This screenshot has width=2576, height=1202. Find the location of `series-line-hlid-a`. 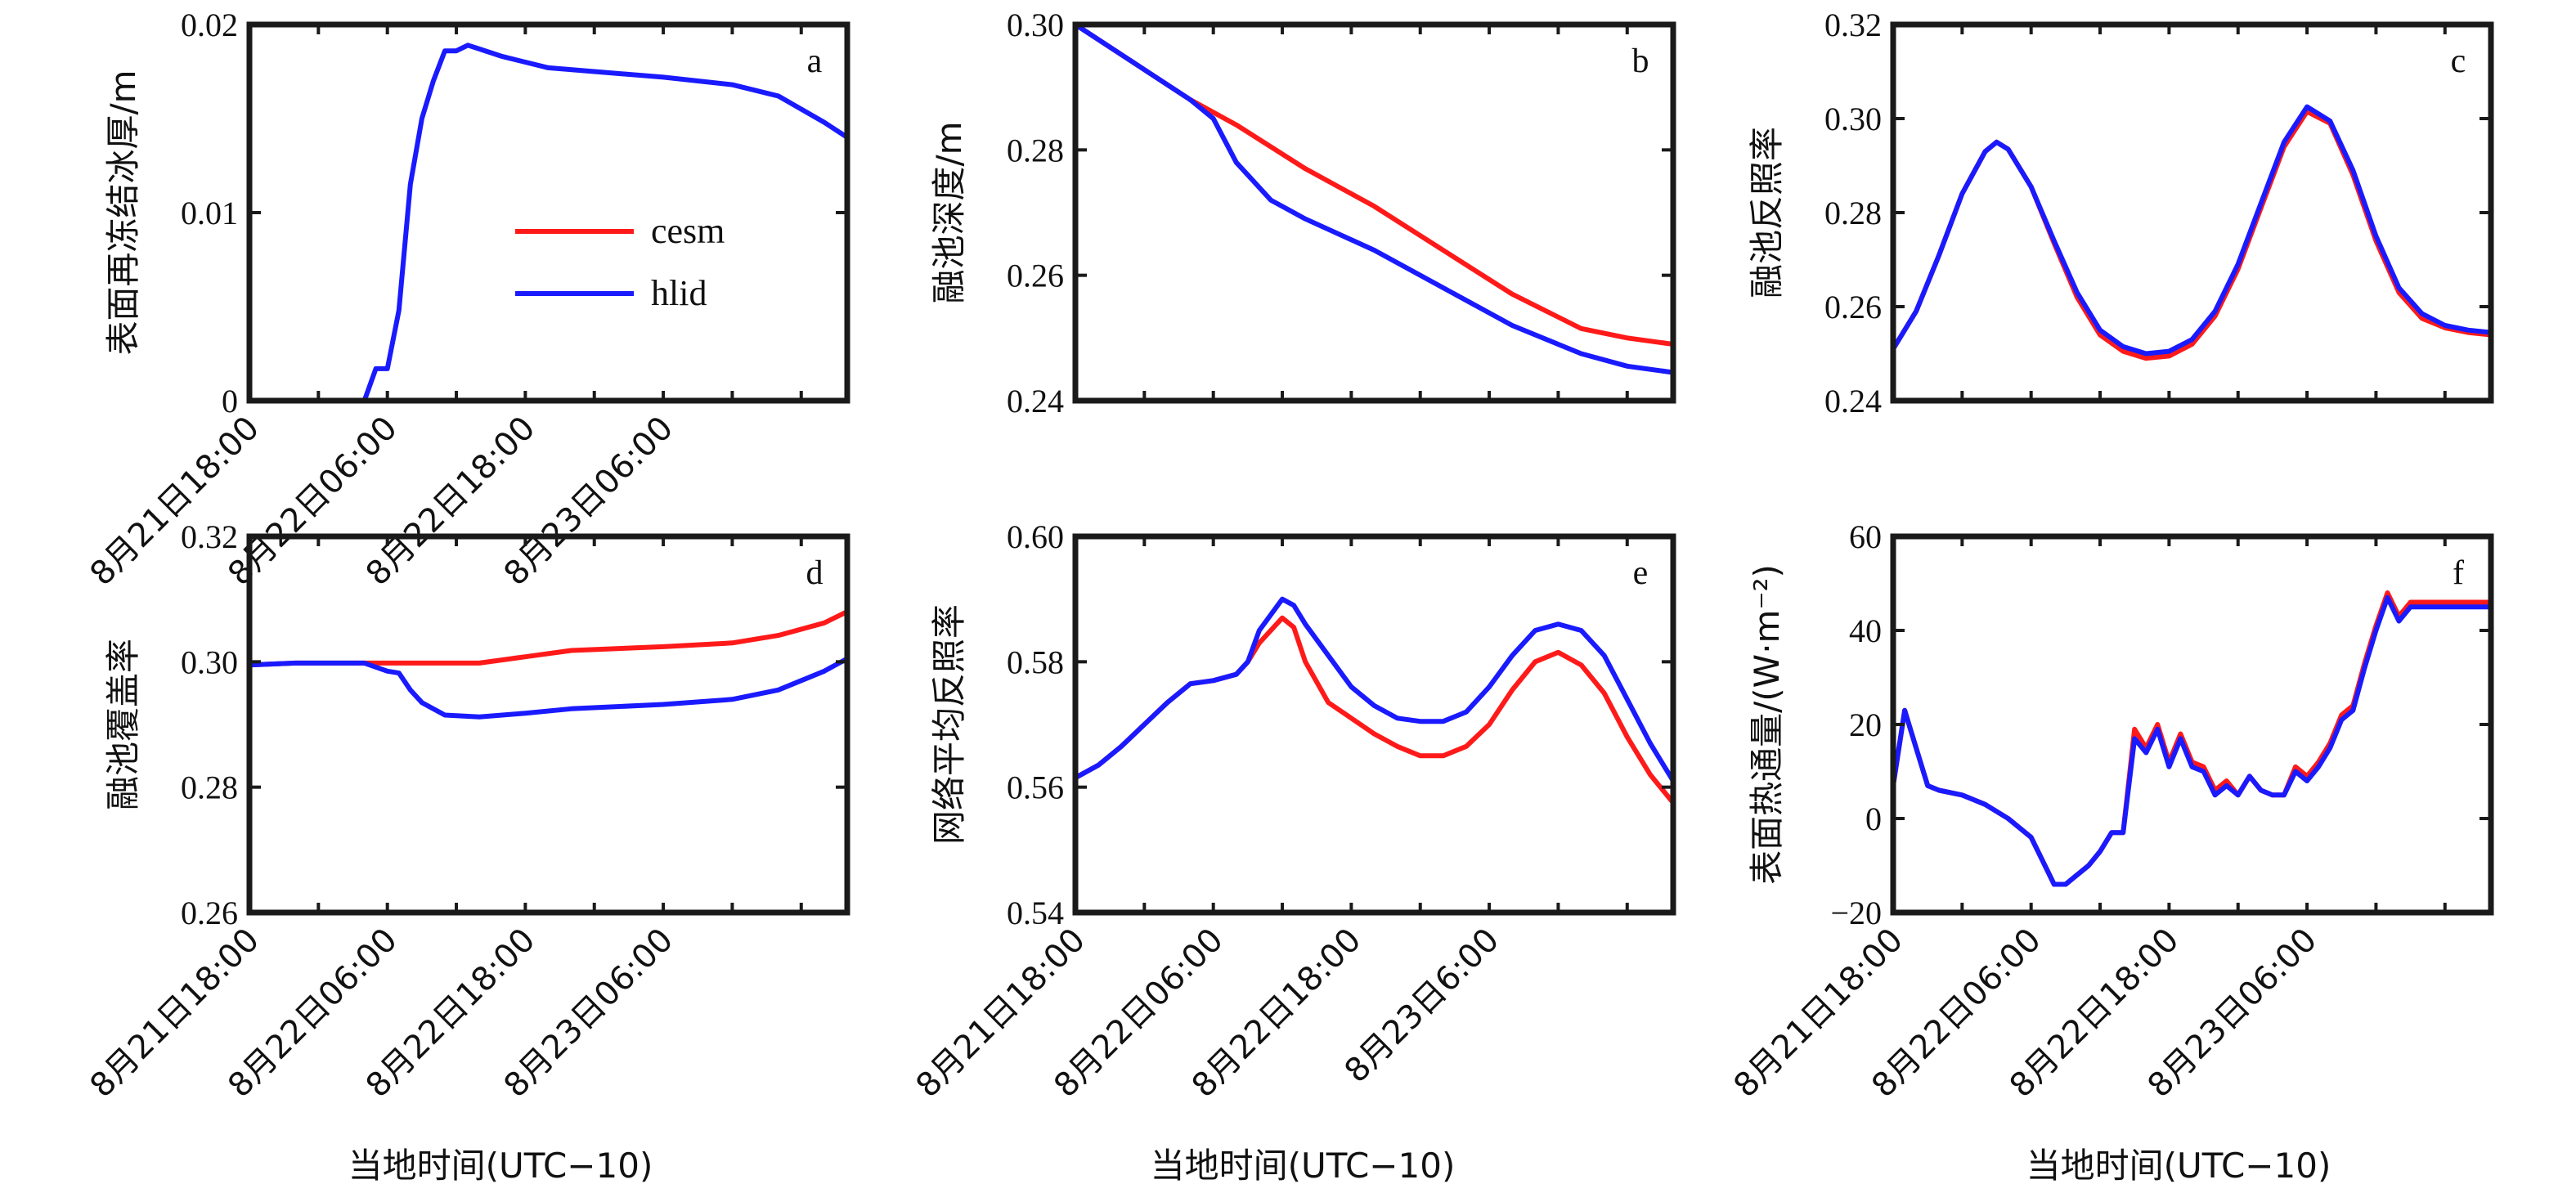

series-line-hlid-a is located at coordinates (548, 222).